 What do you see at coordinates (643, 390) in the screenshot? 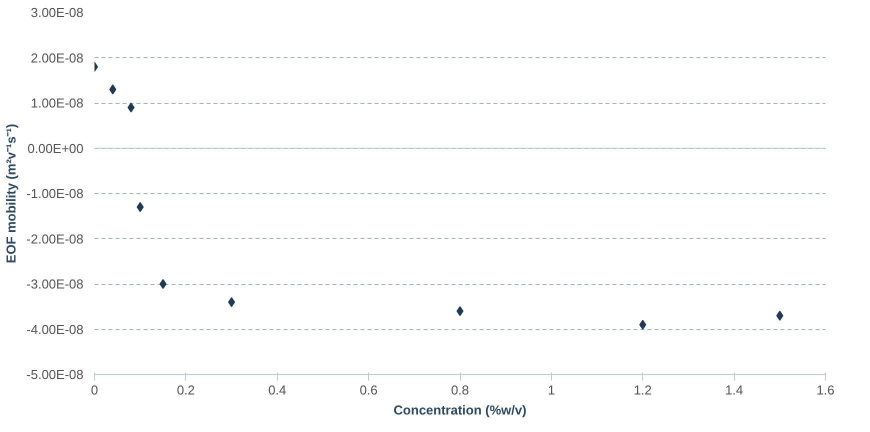
I see `x-tick-label: 1.2` at bounding box center [643, 390].